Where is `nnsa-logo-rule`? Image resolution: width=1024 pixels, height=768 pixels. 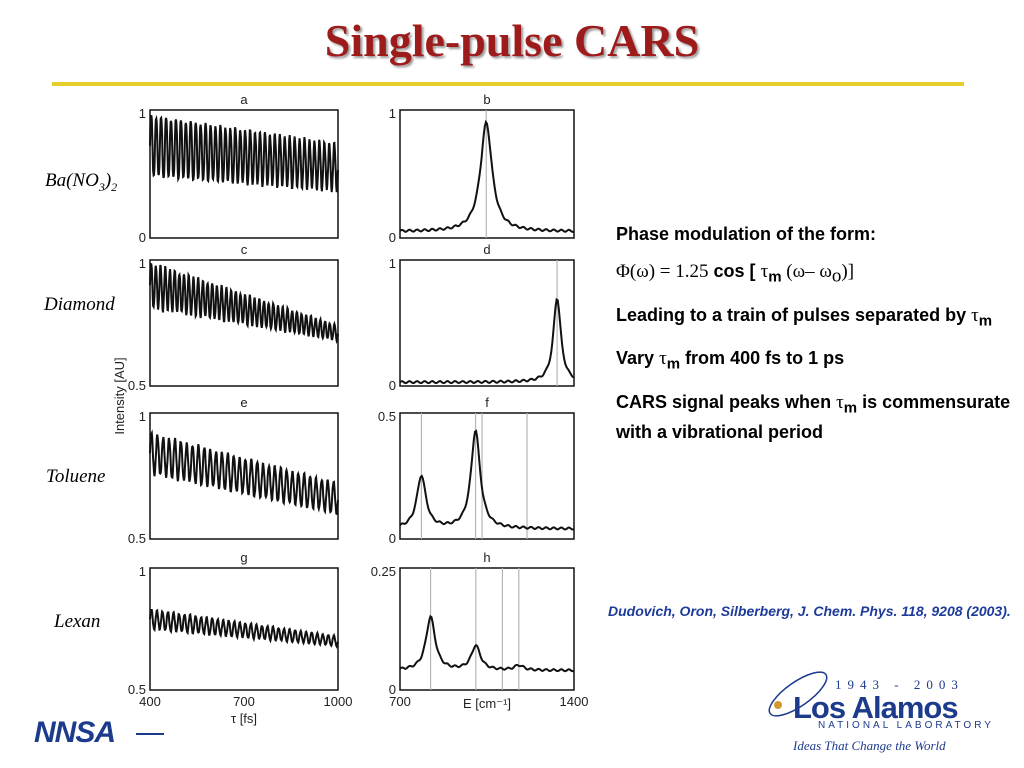 nnsa-logo-rule is located at coordinates (150, 734).